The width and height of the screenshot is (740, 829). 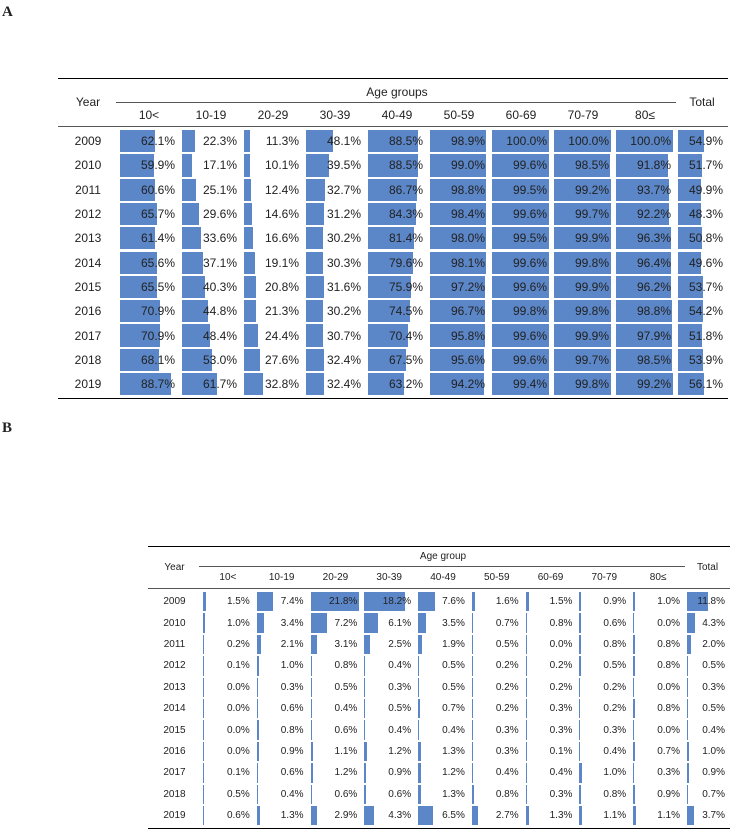 What do you see at coordinates (707, 623) in the screenshot?
I see `total-cell: 4.3%` at bounding box center [707, 623].